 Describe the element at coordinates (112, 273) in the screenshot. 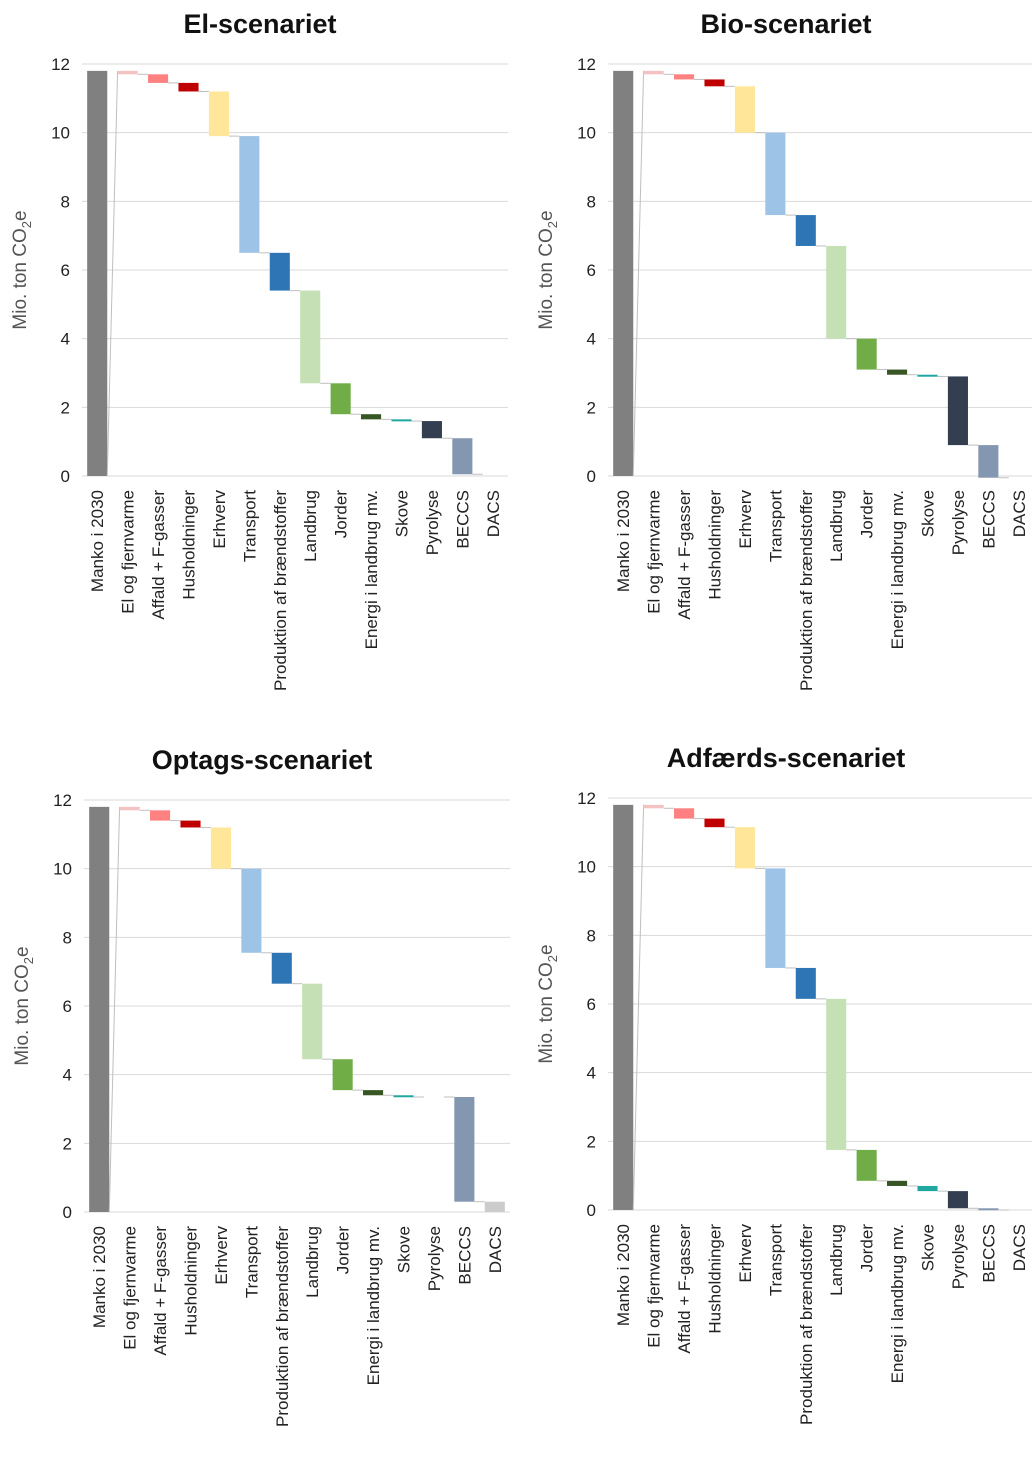

I see `connector-line` at that location.